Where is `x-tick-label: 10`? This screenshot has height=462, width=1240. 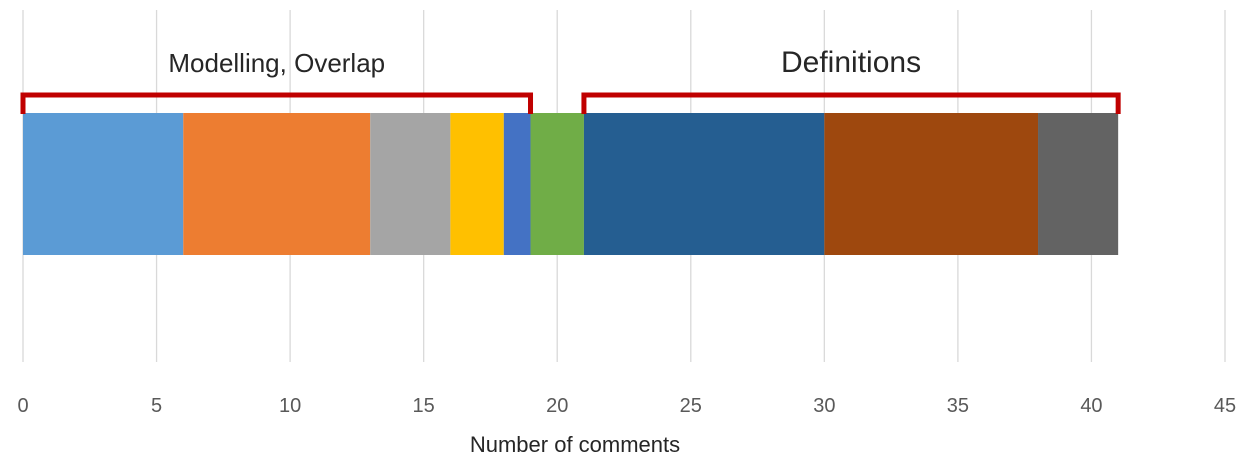
x-tick-label: 10 is located at coordinates (290, 406).